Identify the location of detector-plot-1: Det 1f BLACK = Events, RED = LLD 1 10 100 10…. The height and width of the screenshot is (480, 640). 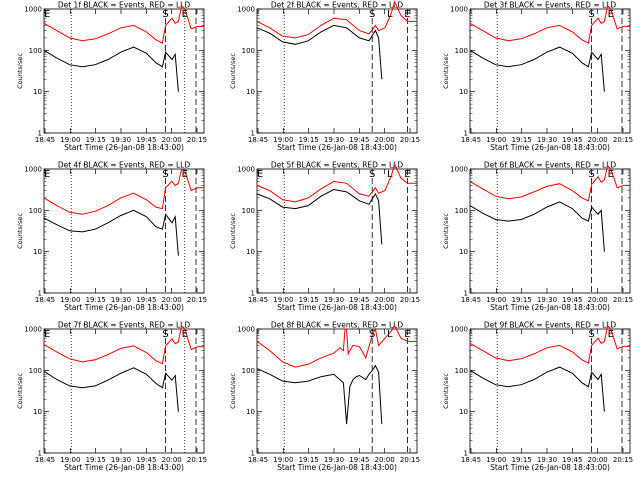
(111, 77).